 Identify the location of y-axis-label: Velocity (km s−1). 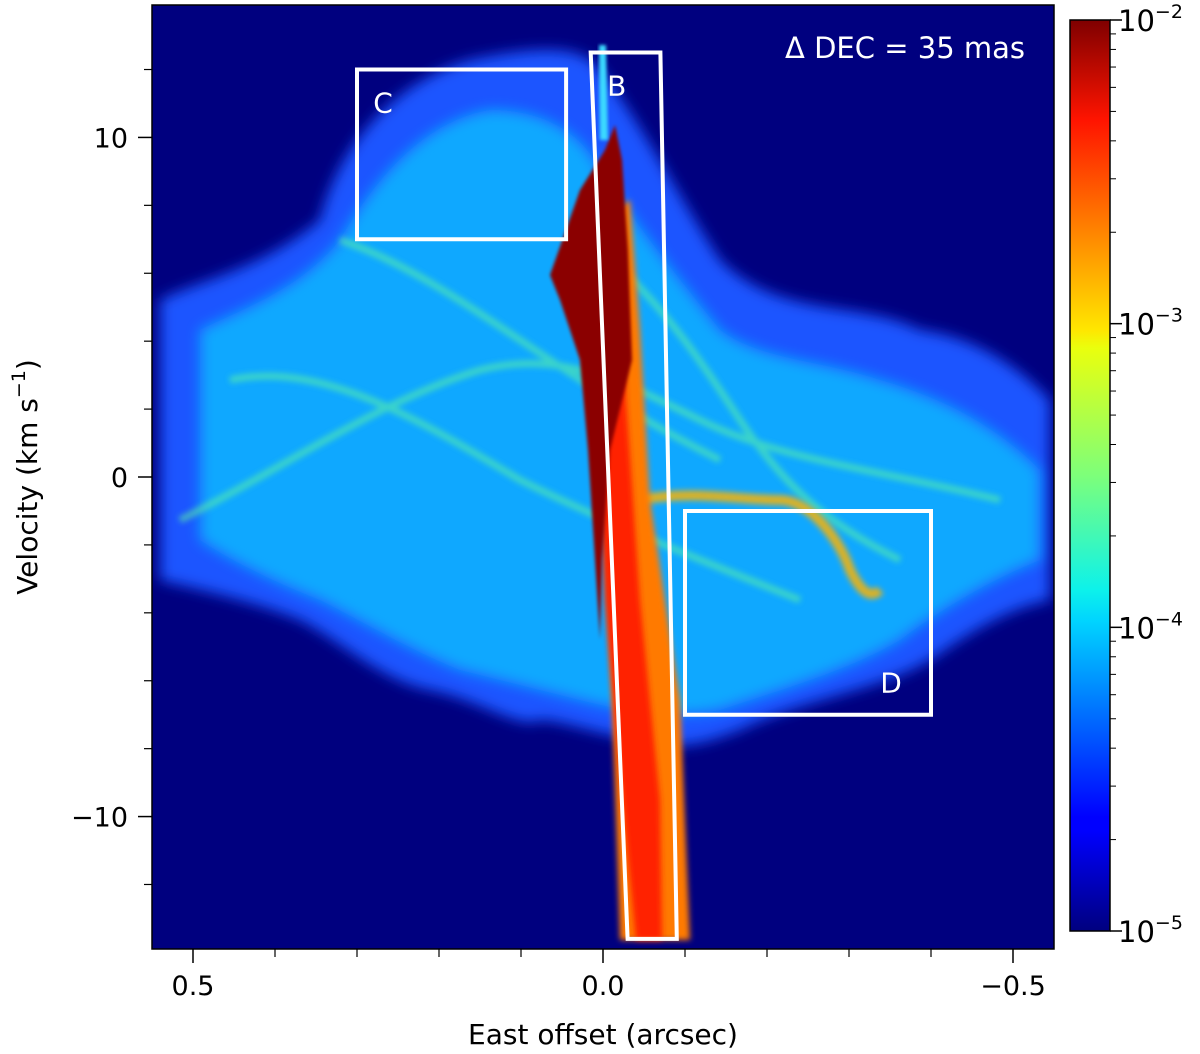
(26, 477).